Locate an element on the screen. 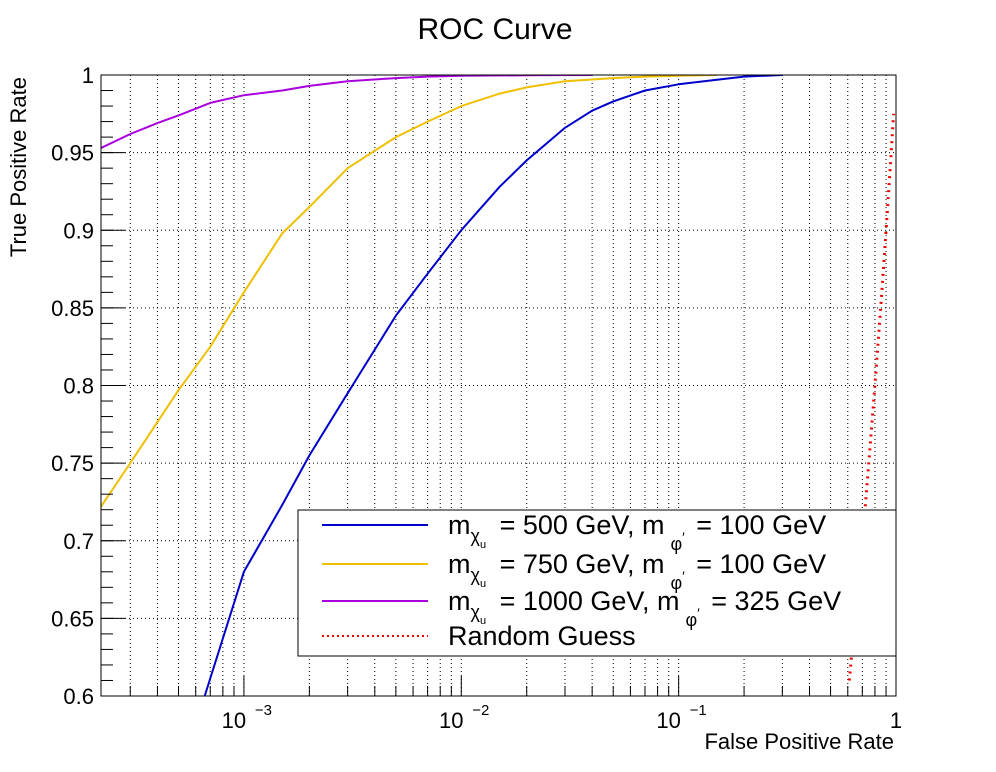 This screenshot has width=996, height=772. y-tick-label: 0.75 is located at coordinates (72, 463).